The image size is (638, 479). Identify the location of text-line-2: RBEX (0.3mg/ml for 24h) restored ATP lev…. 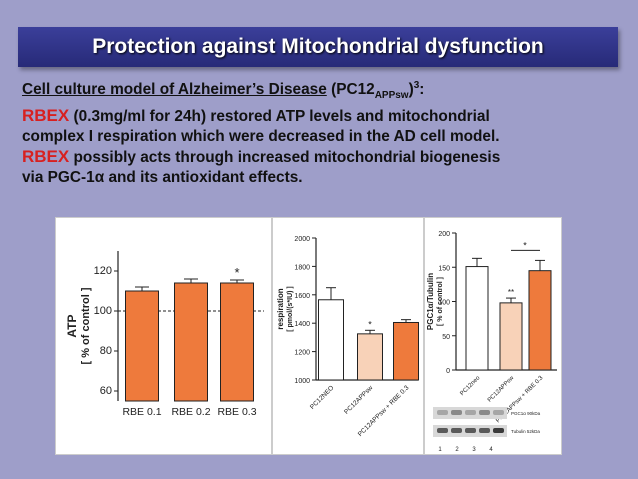
(322, 116).